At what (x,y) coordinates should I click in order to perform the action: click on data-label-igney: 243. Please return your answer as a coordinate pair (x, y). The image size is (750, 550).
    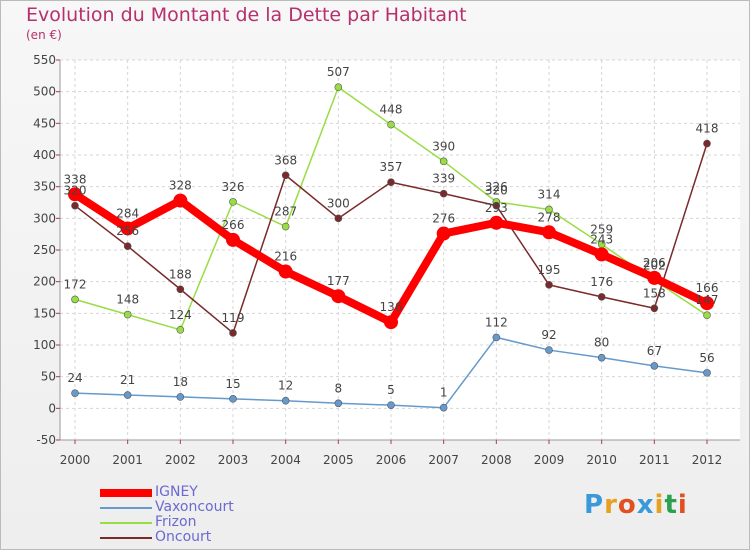
    Looking at the image, I should click on (601, 239).